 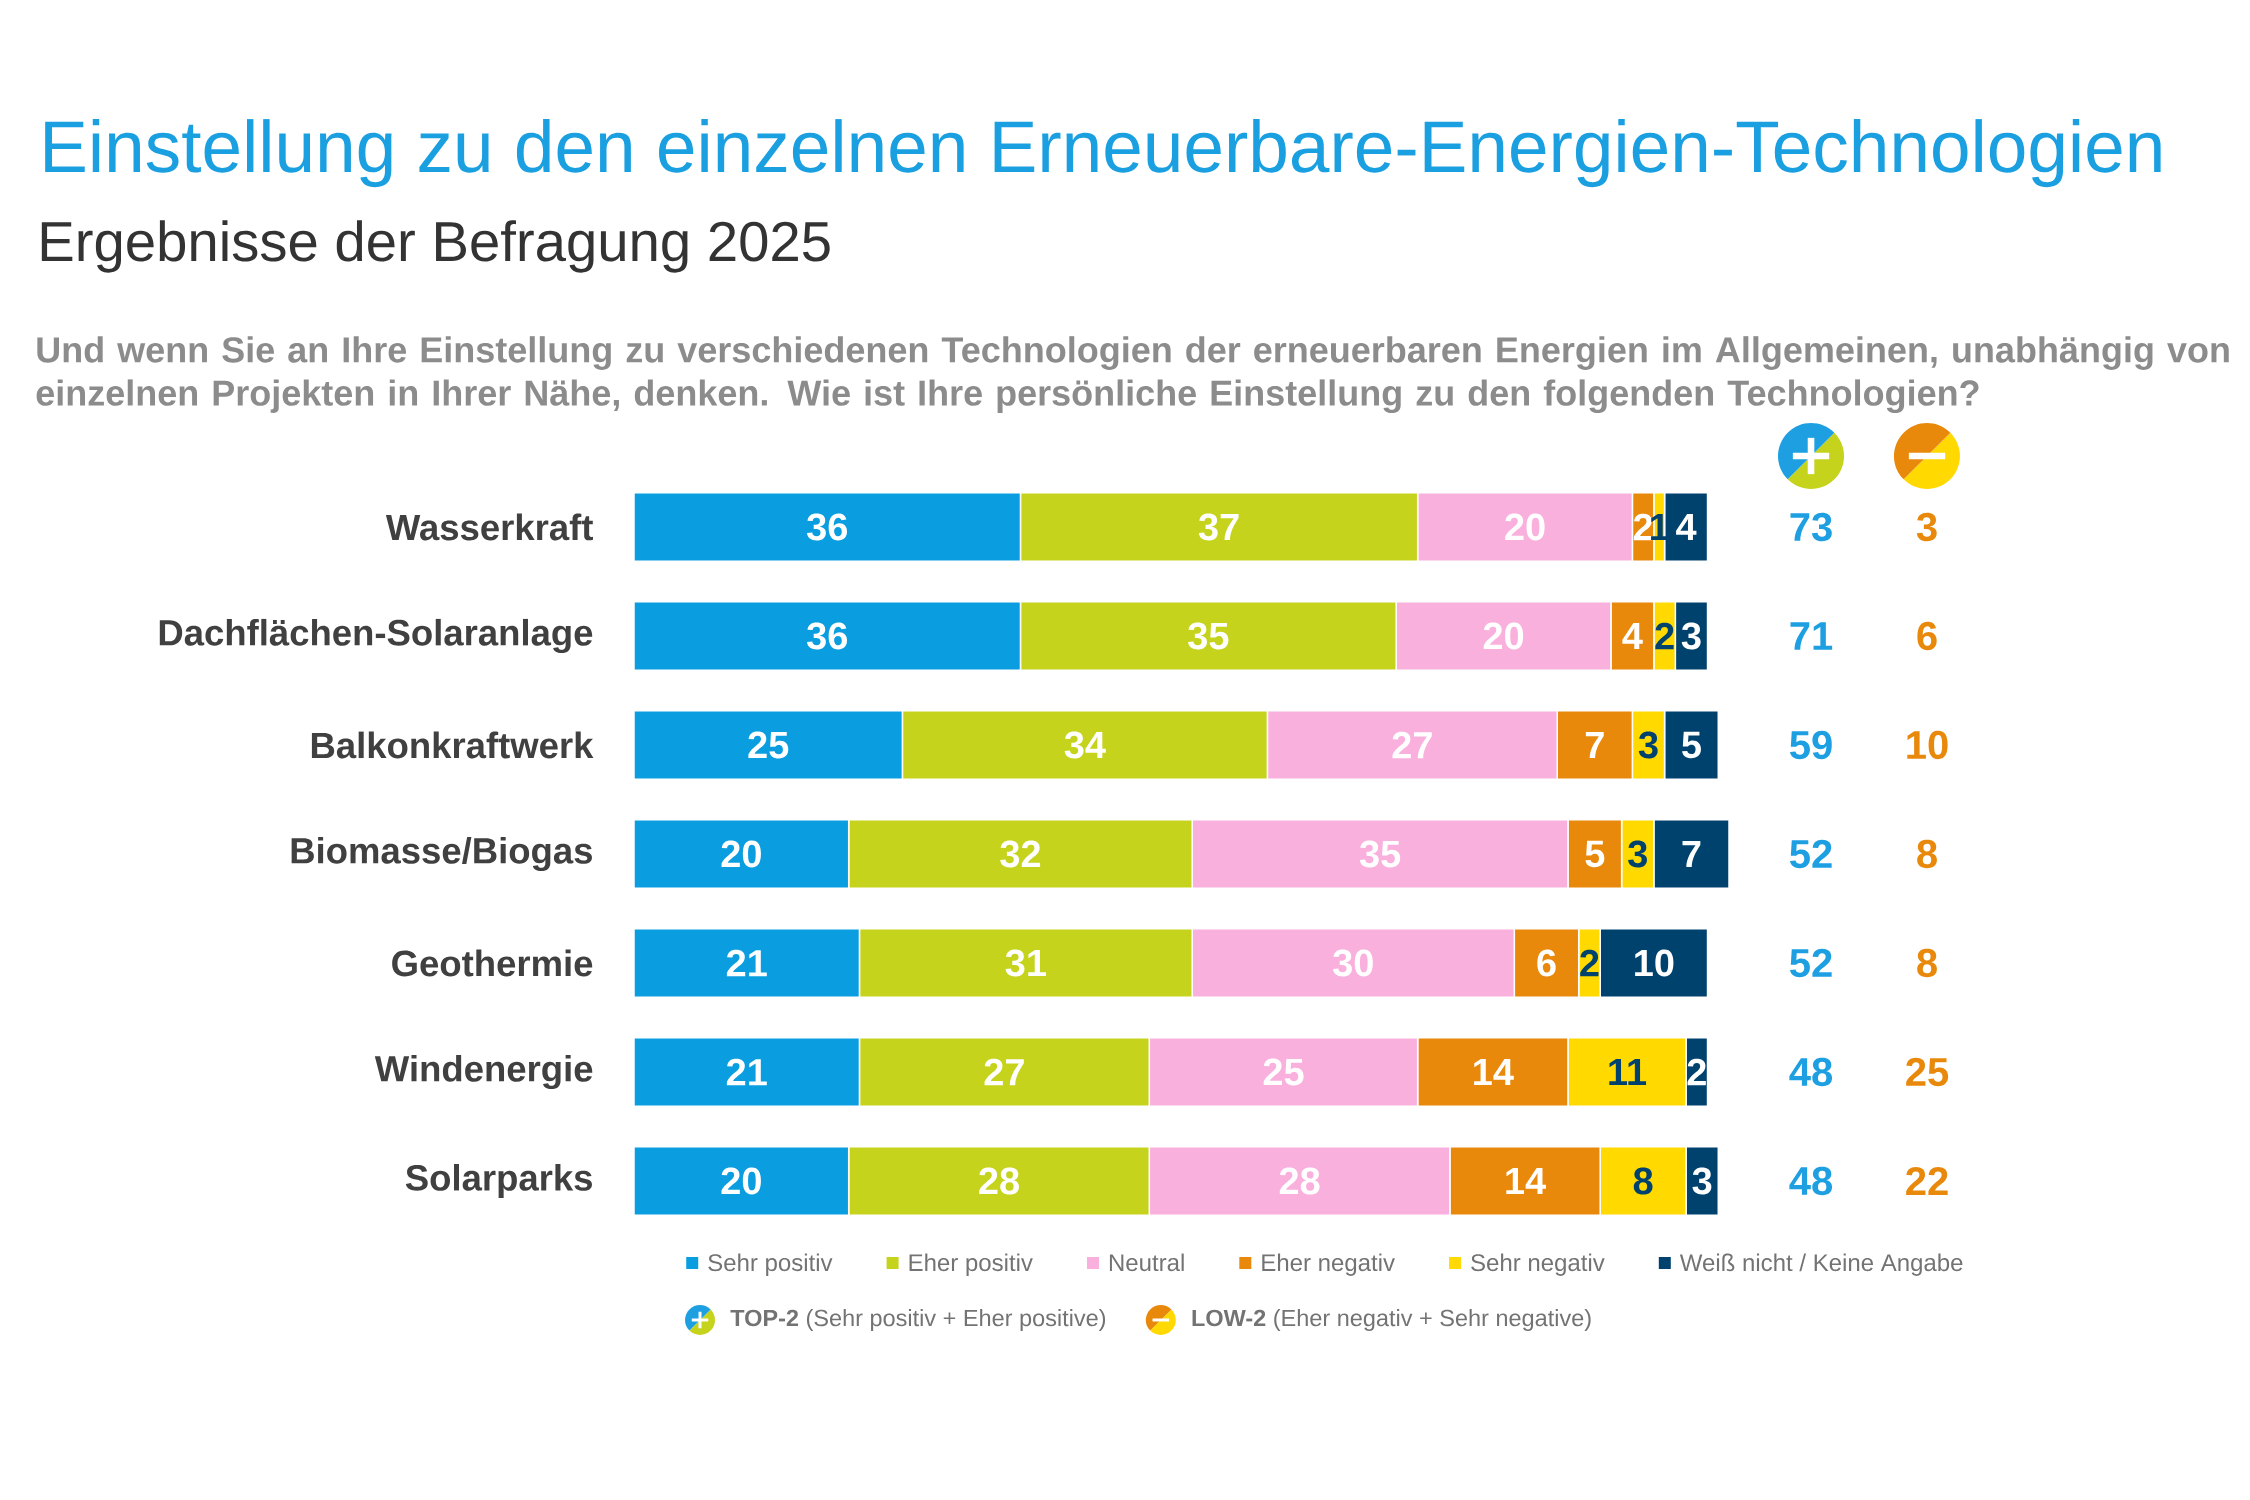 I want to click on data-label: 34, so click(x=1085, y=745).